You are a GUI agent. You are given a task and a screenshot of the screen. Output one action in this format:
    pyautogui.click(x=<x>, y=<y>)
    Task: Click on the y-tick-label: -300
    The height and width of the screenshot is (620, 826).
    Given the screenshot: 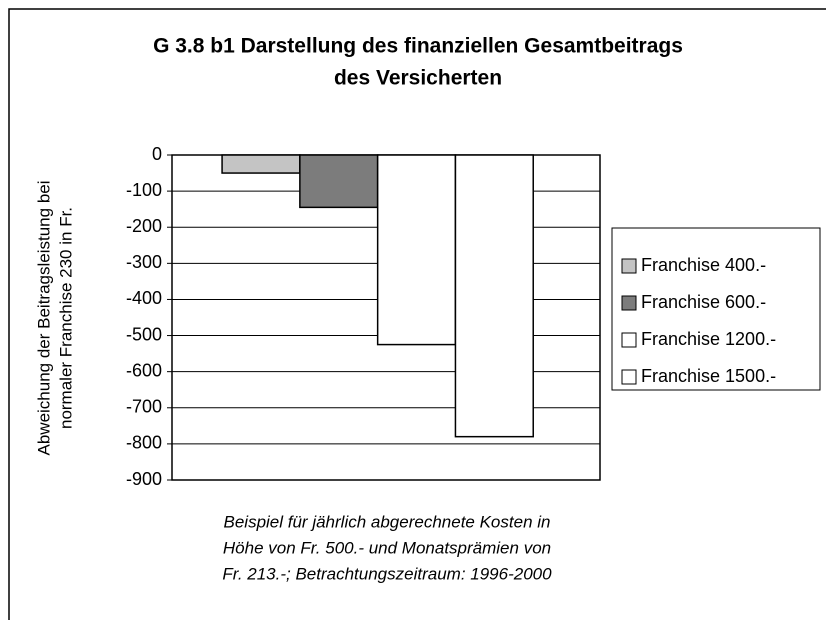 What is the action you would take?
    pyautogui.click(x=144, y=262)
    